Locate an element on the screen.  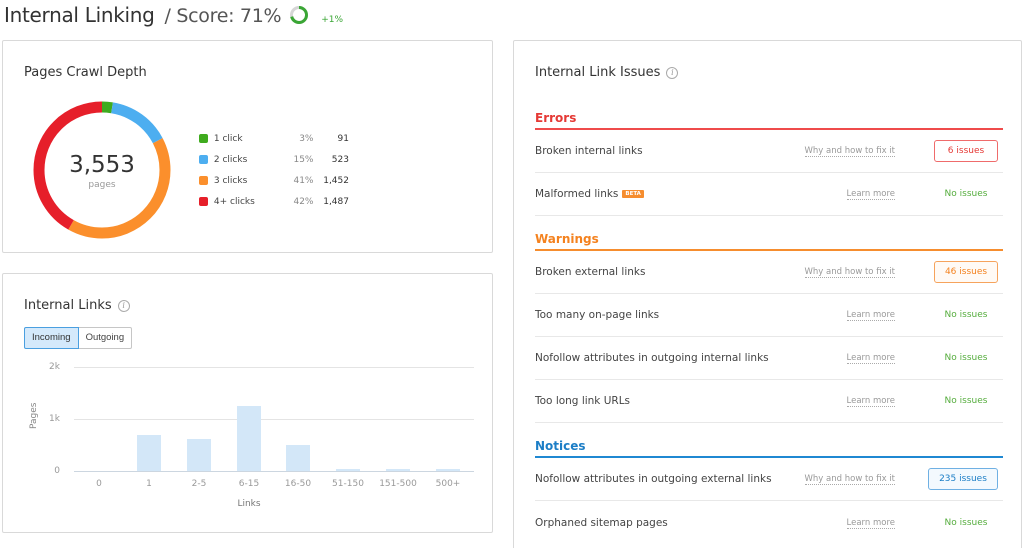
issues-count-button: 235 issues is located at coordinates (963, 479).